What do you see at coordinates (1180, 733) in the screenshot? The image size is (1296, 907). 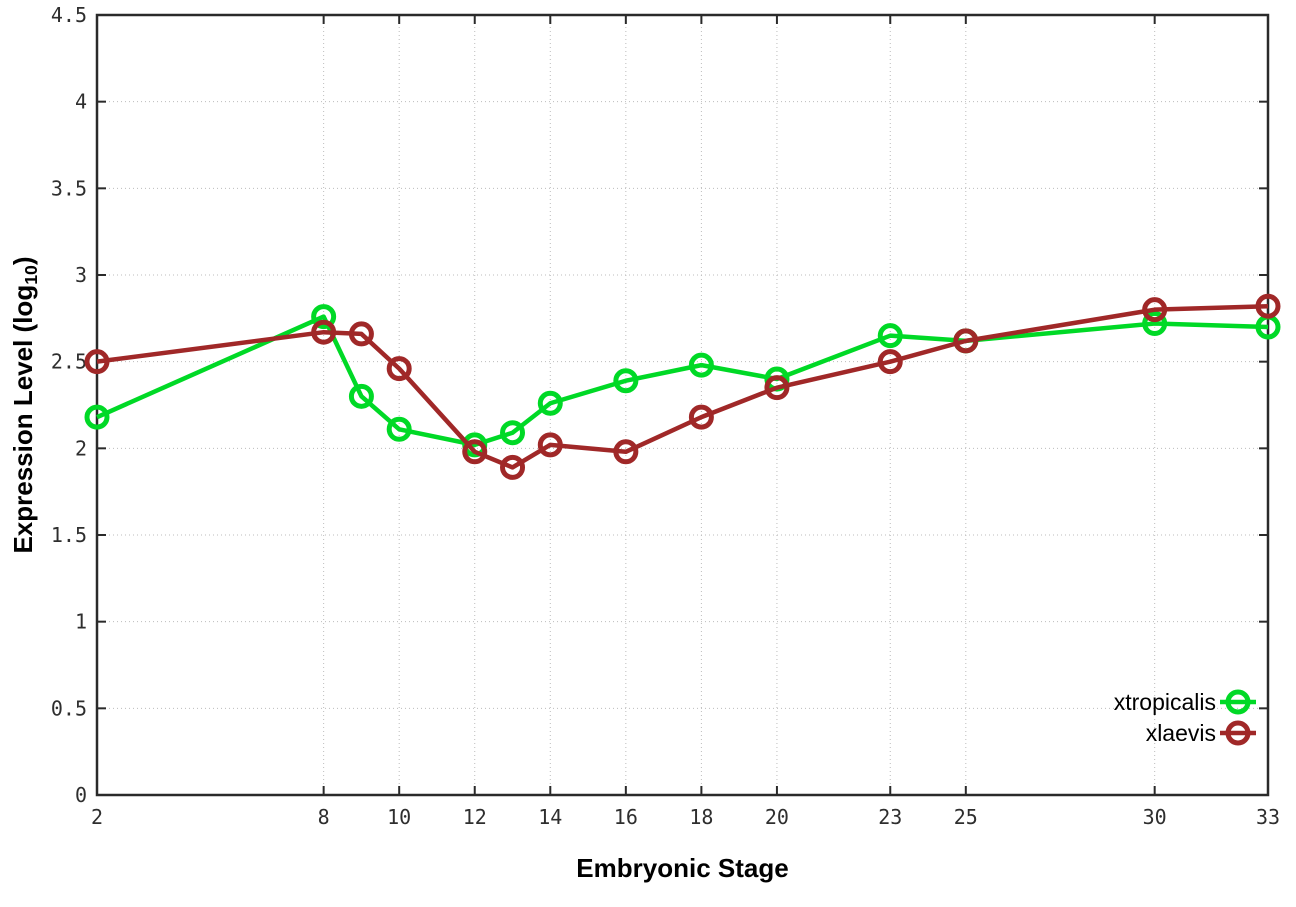 I see `legend-label-xlaevis: xlaevis` at bounding box center [1180, 733].